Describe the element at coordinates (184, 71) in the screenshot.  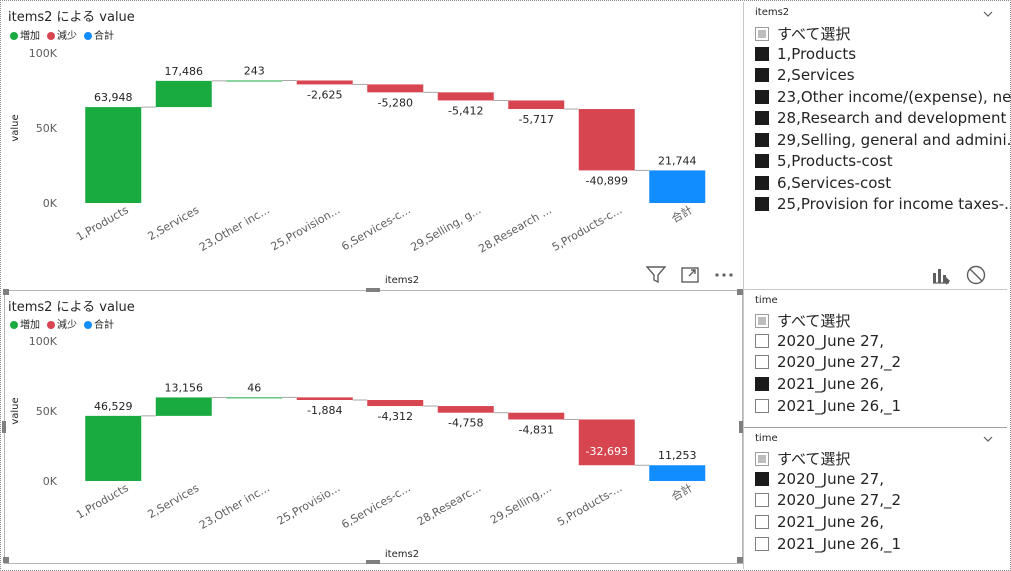
I see `data-label: 17,486` at that location.